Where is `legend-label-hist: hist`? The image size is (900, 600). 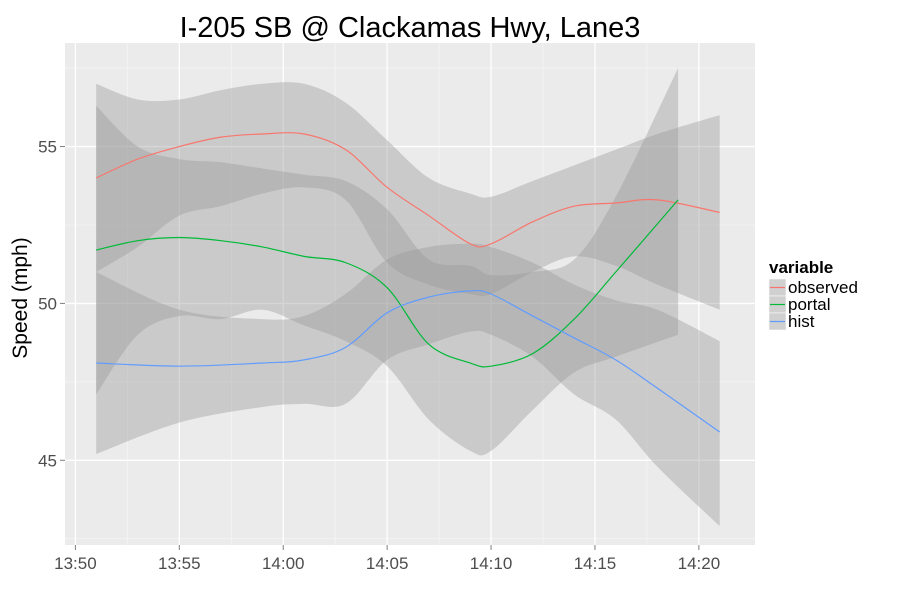 legend-label-hist: hist is located at coordinates (801, 321).